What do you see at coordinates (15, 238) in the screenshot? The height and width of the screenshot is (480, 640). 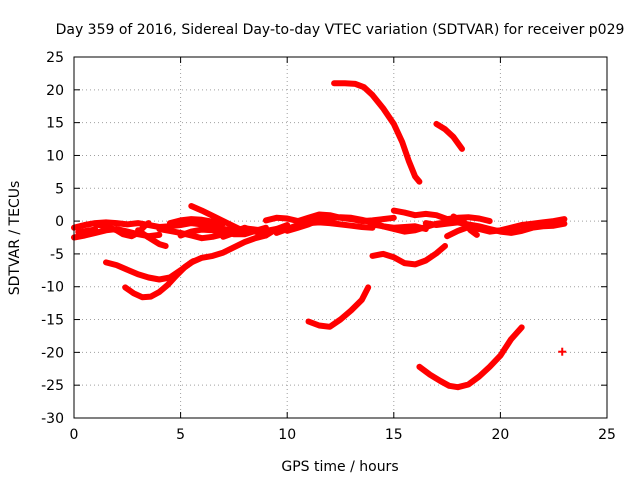 I see `y-axis-label: SDTVAR / TECUs` at bounding box center [15, 238].